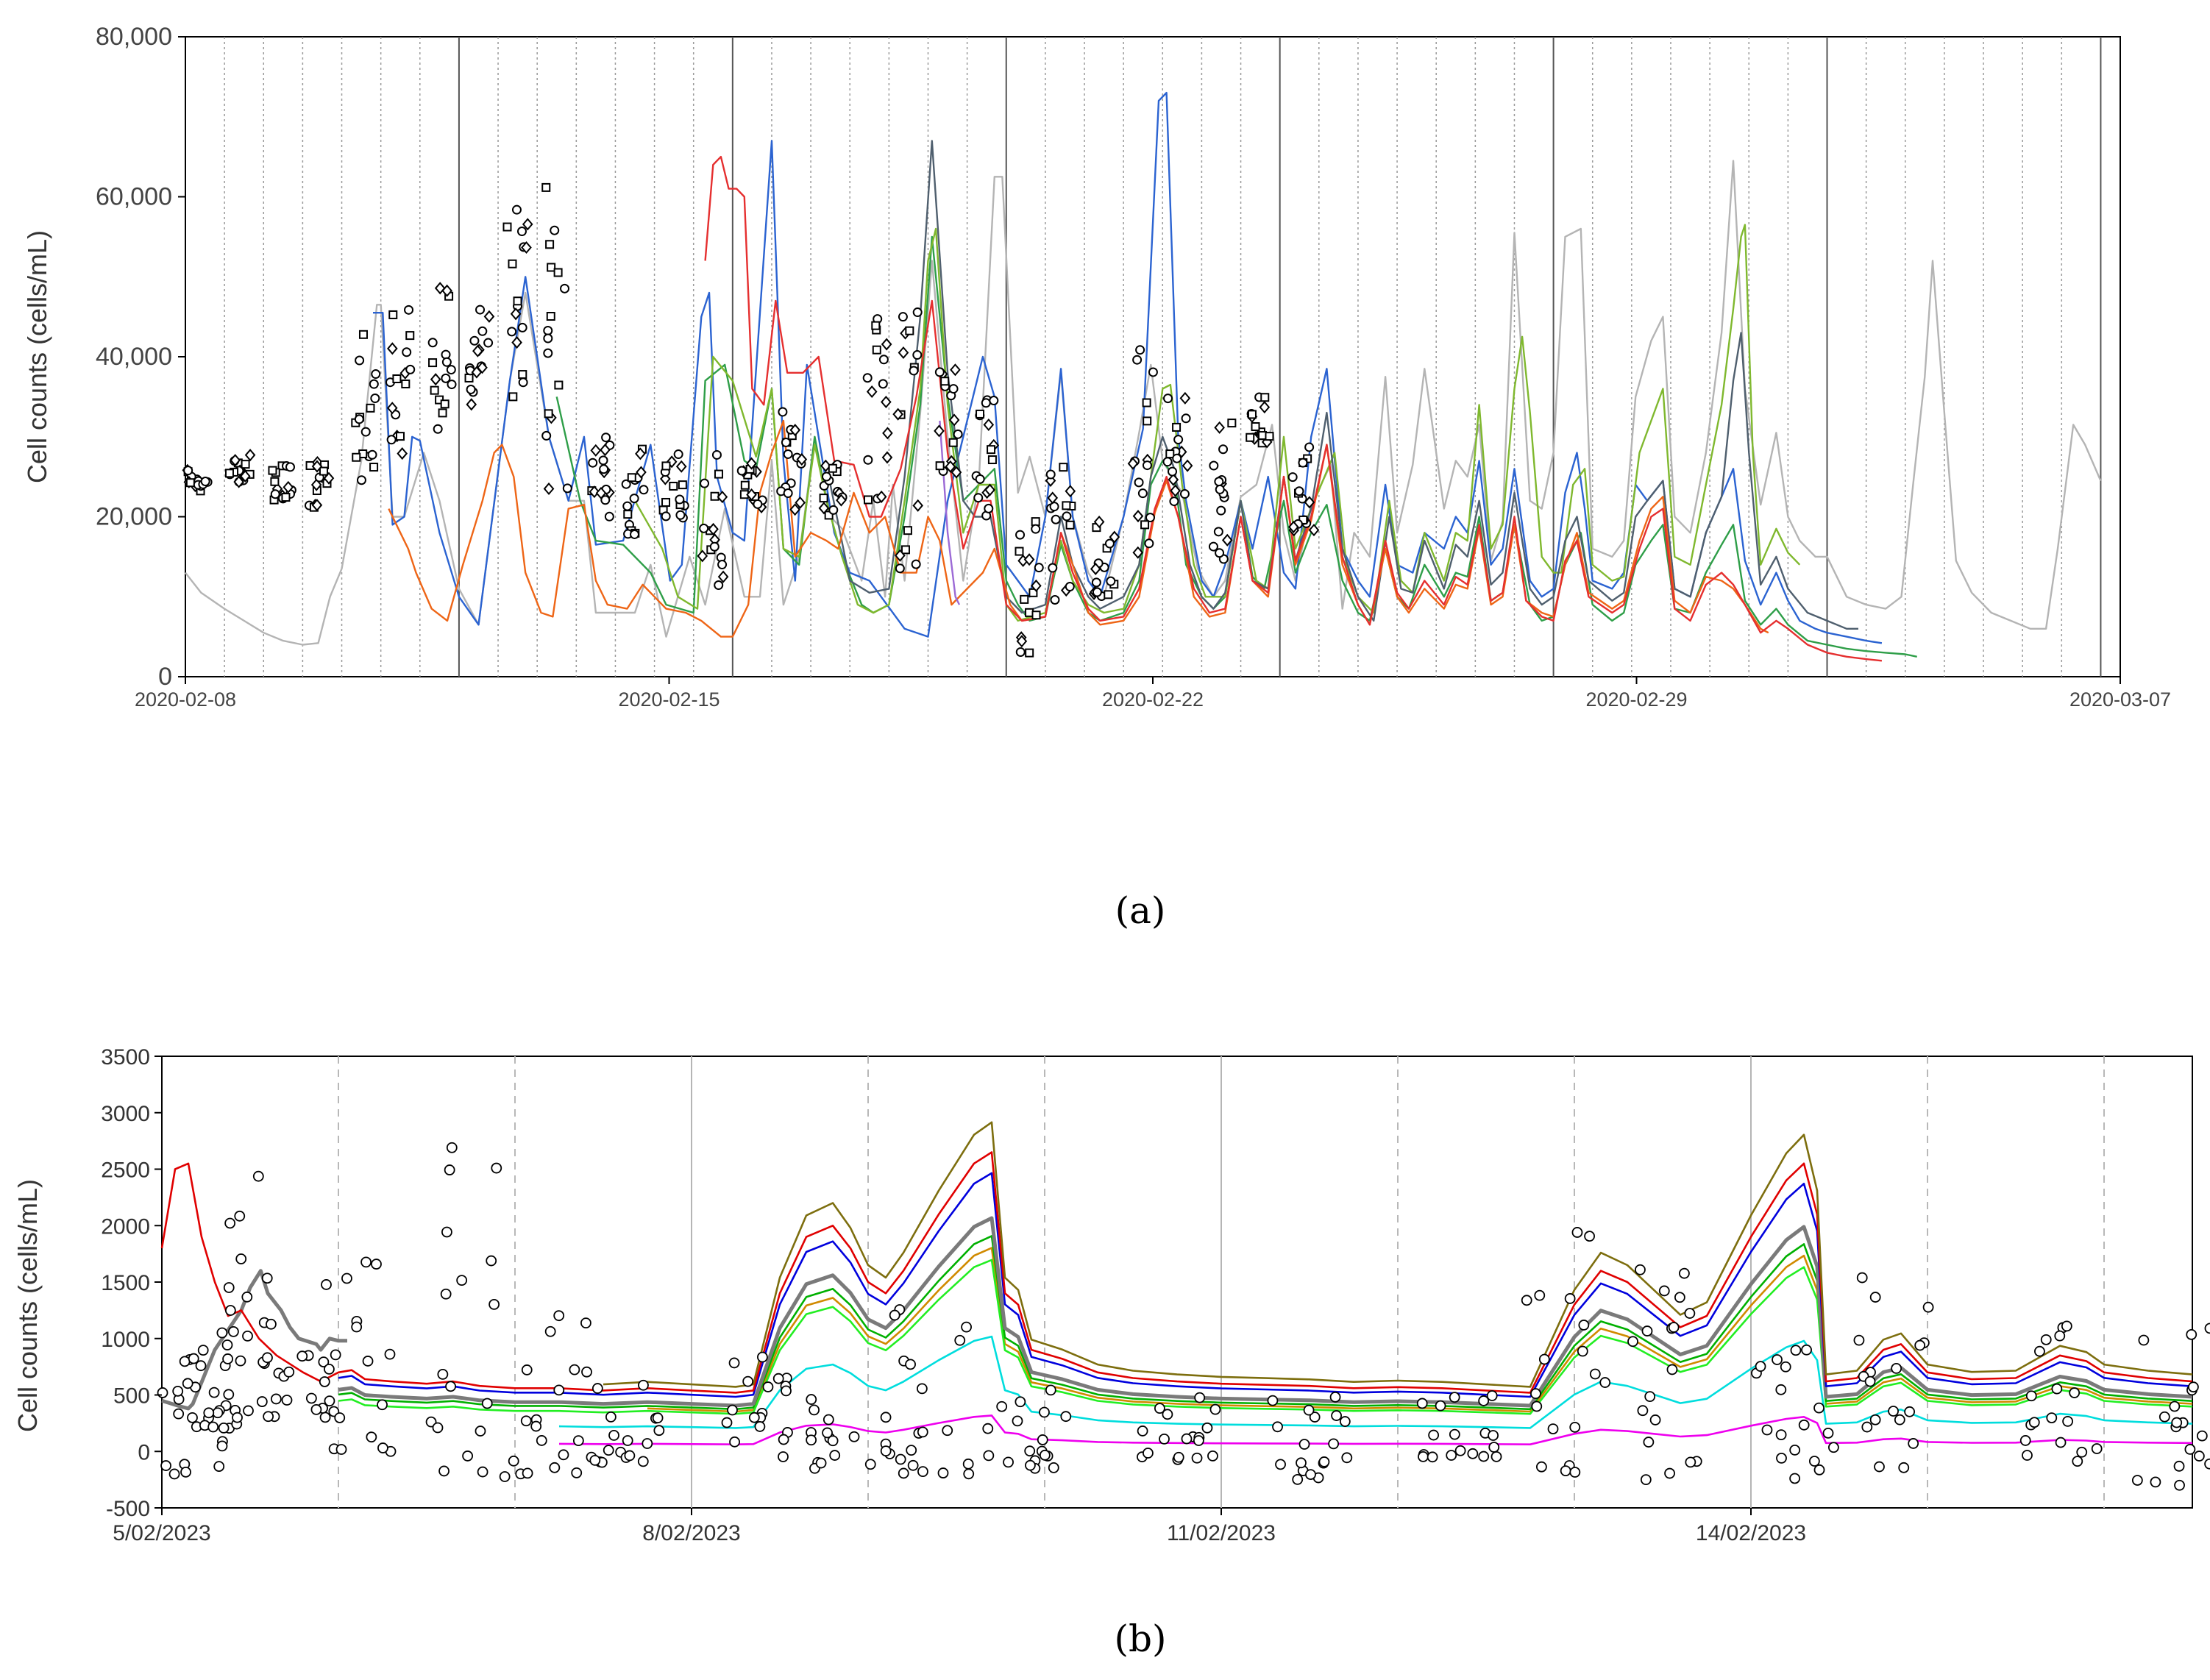  What do you see at coordinates (134, 517) in the screenshot?
I see `y-tick-label: 20,000` at bounding box center [134, 517].